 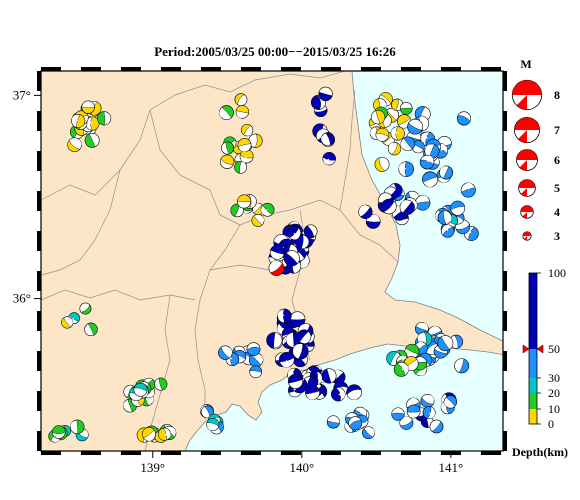 I want to click on magnitude-legend-label: 3, so click(x=557, y=236).